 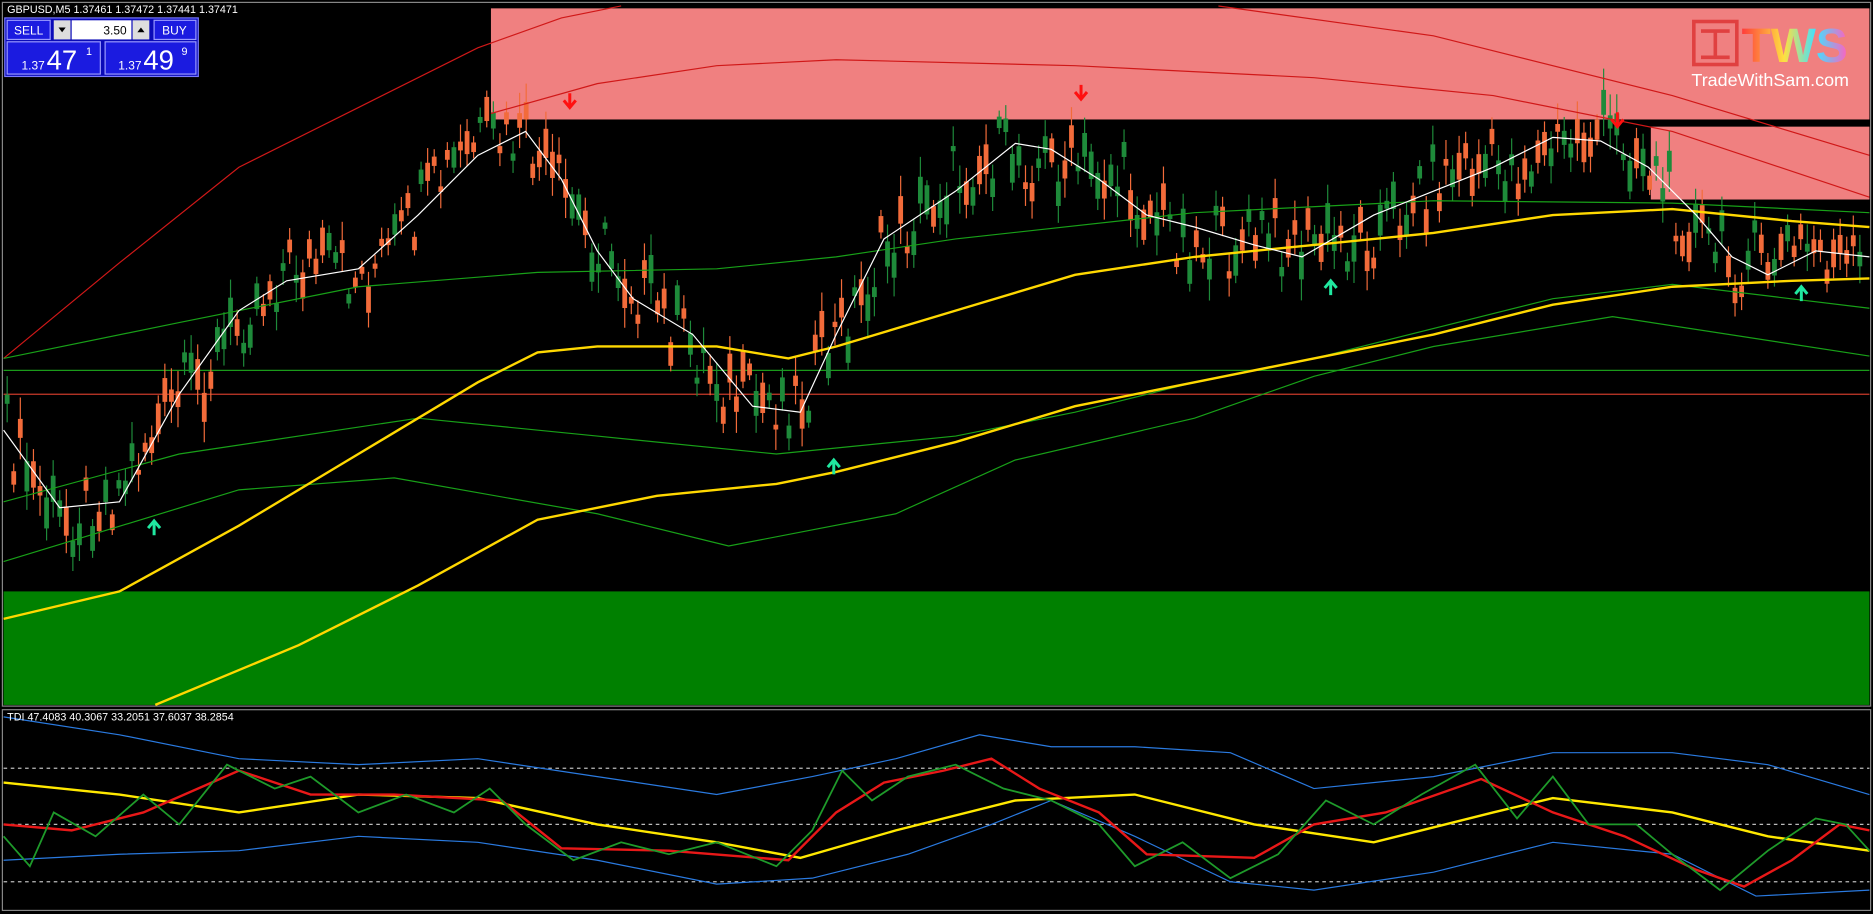 I want to click on buy-price-box, so click(x=150, y=58).